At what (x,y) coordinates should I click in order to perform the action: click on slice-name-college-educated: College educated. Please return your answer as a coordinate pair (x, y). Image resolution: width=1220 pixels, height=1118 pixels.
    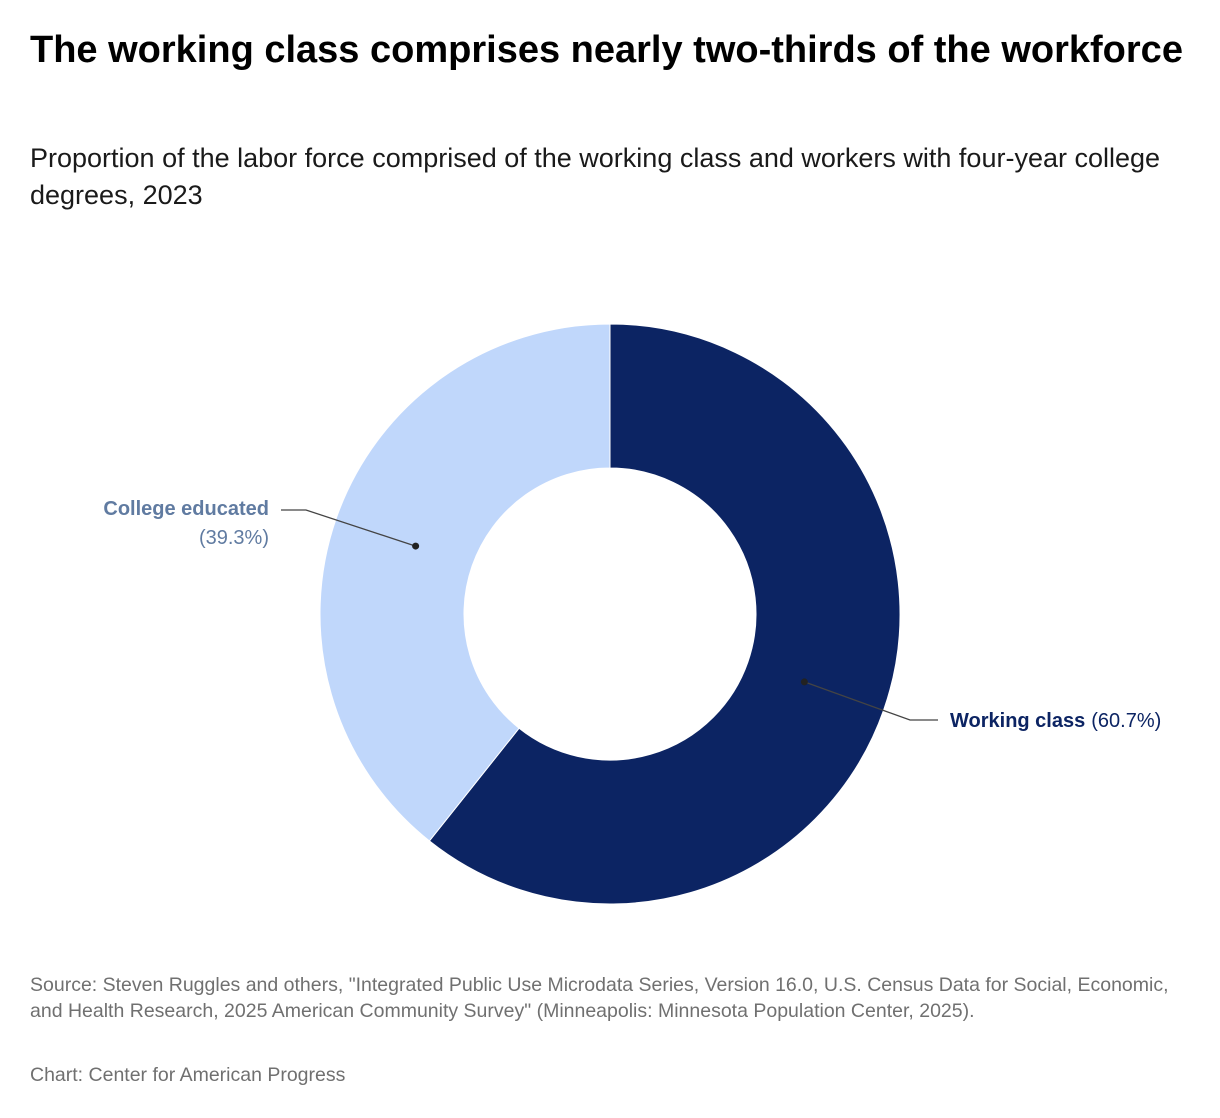
    Looking at the image, I should click on (186, 509).